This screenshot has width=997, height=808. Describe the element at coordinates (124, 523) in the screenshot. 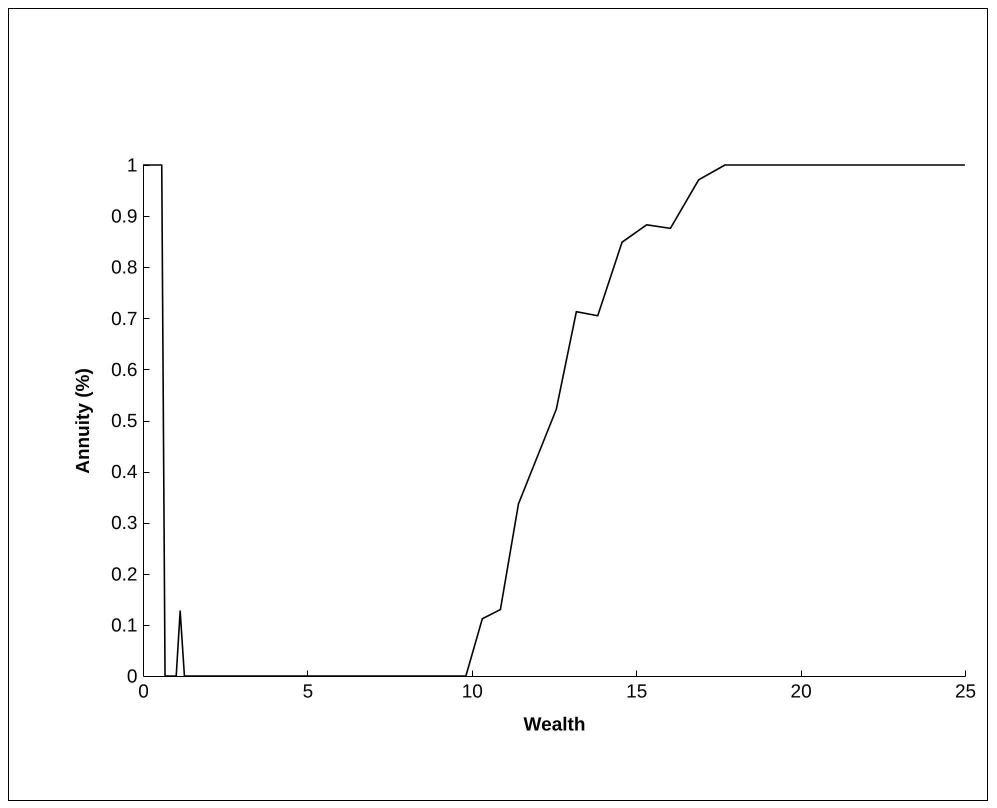

I see `y-tick-label: 0.3` at that location.